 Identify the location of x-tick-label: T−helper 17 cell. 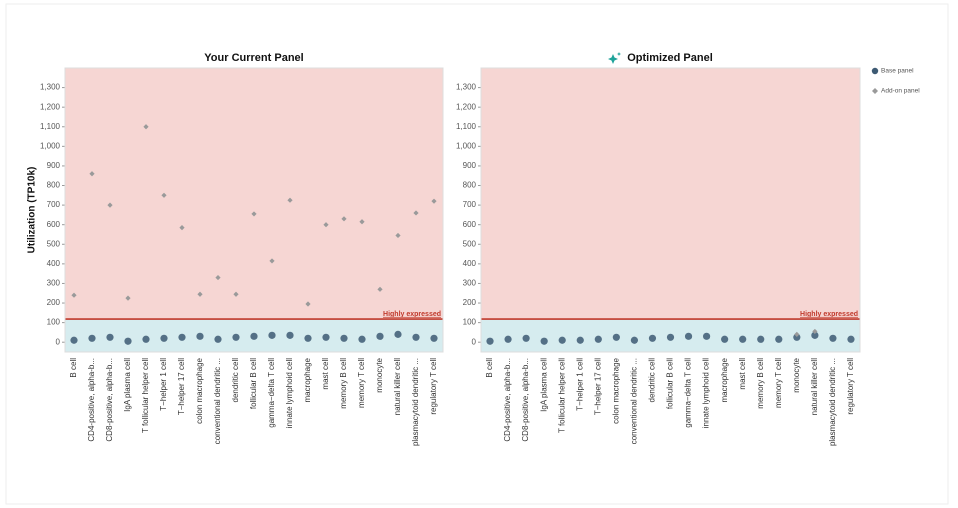
(597, 386).